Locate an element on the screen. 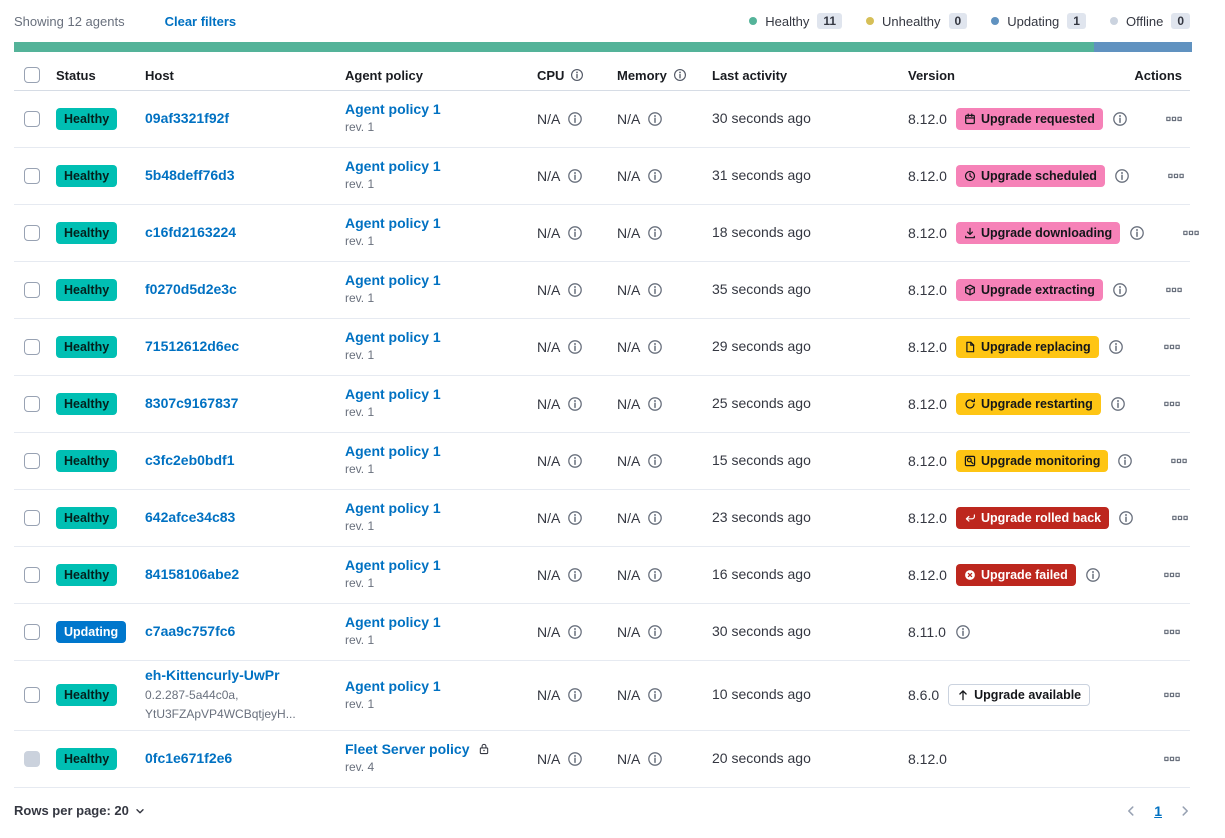  host-link: c7aa9c757fc6 is located at coordinates (190, 631).